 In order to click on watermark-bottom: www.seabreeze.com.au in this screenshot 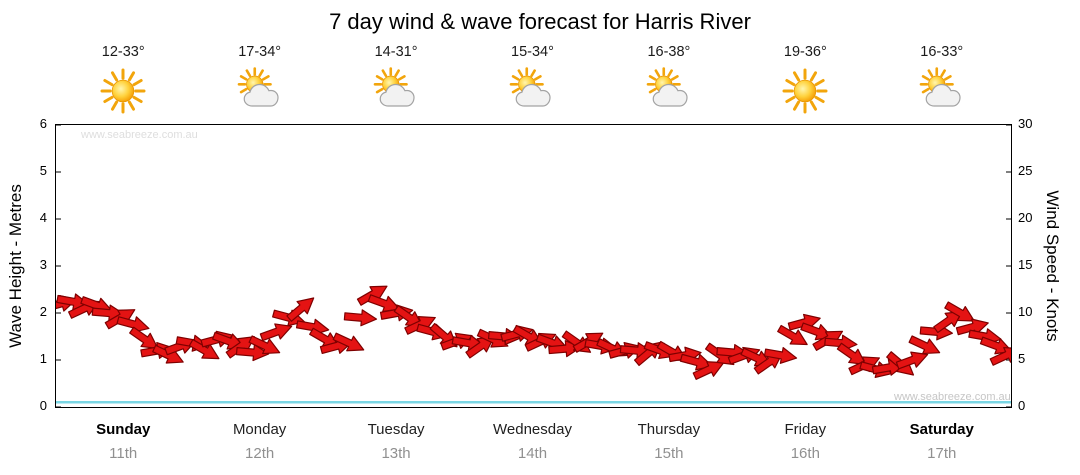, I will do `click(952, 397)`.